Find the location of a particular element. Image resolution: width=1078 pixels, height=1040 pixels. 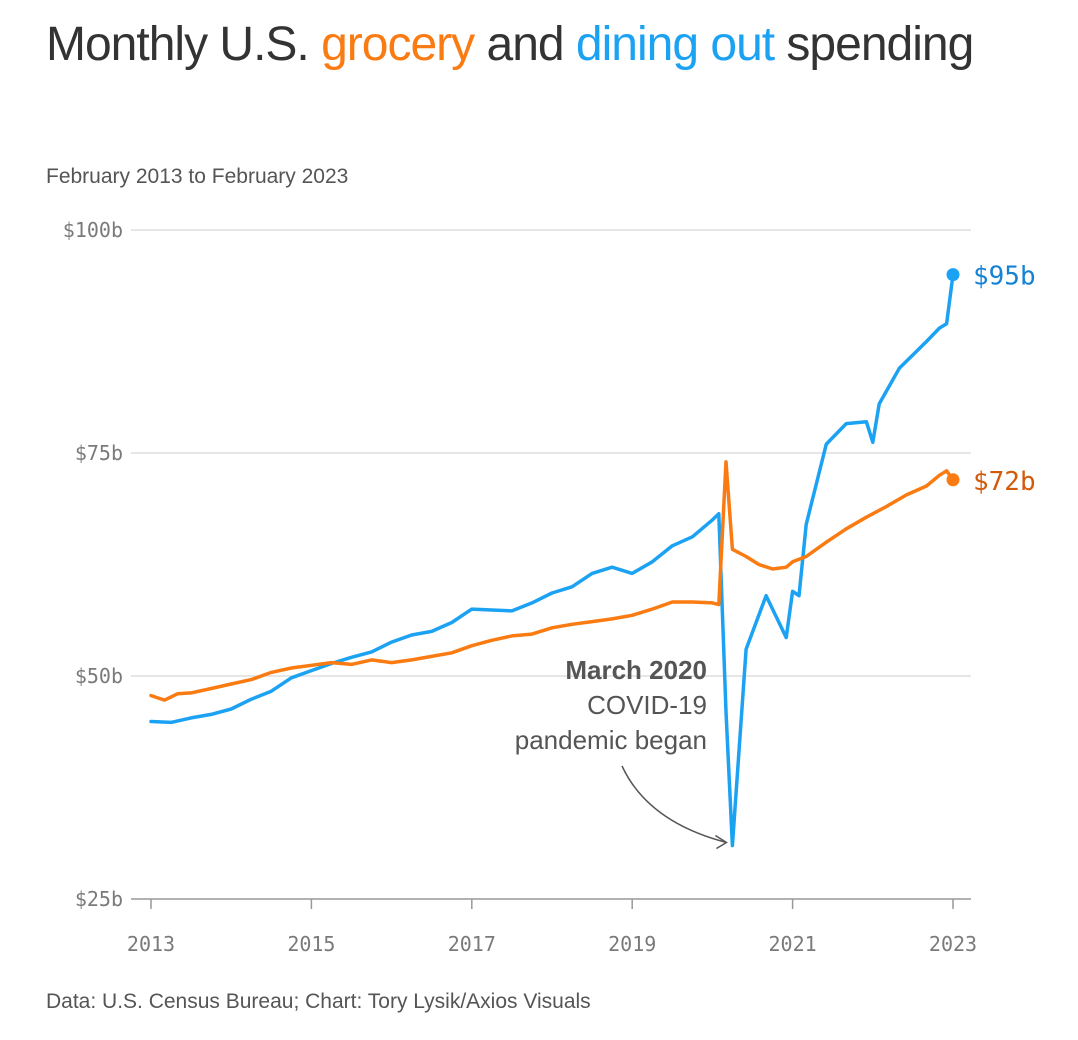

annotation-arrowhead is located at coordinates (721, 842).